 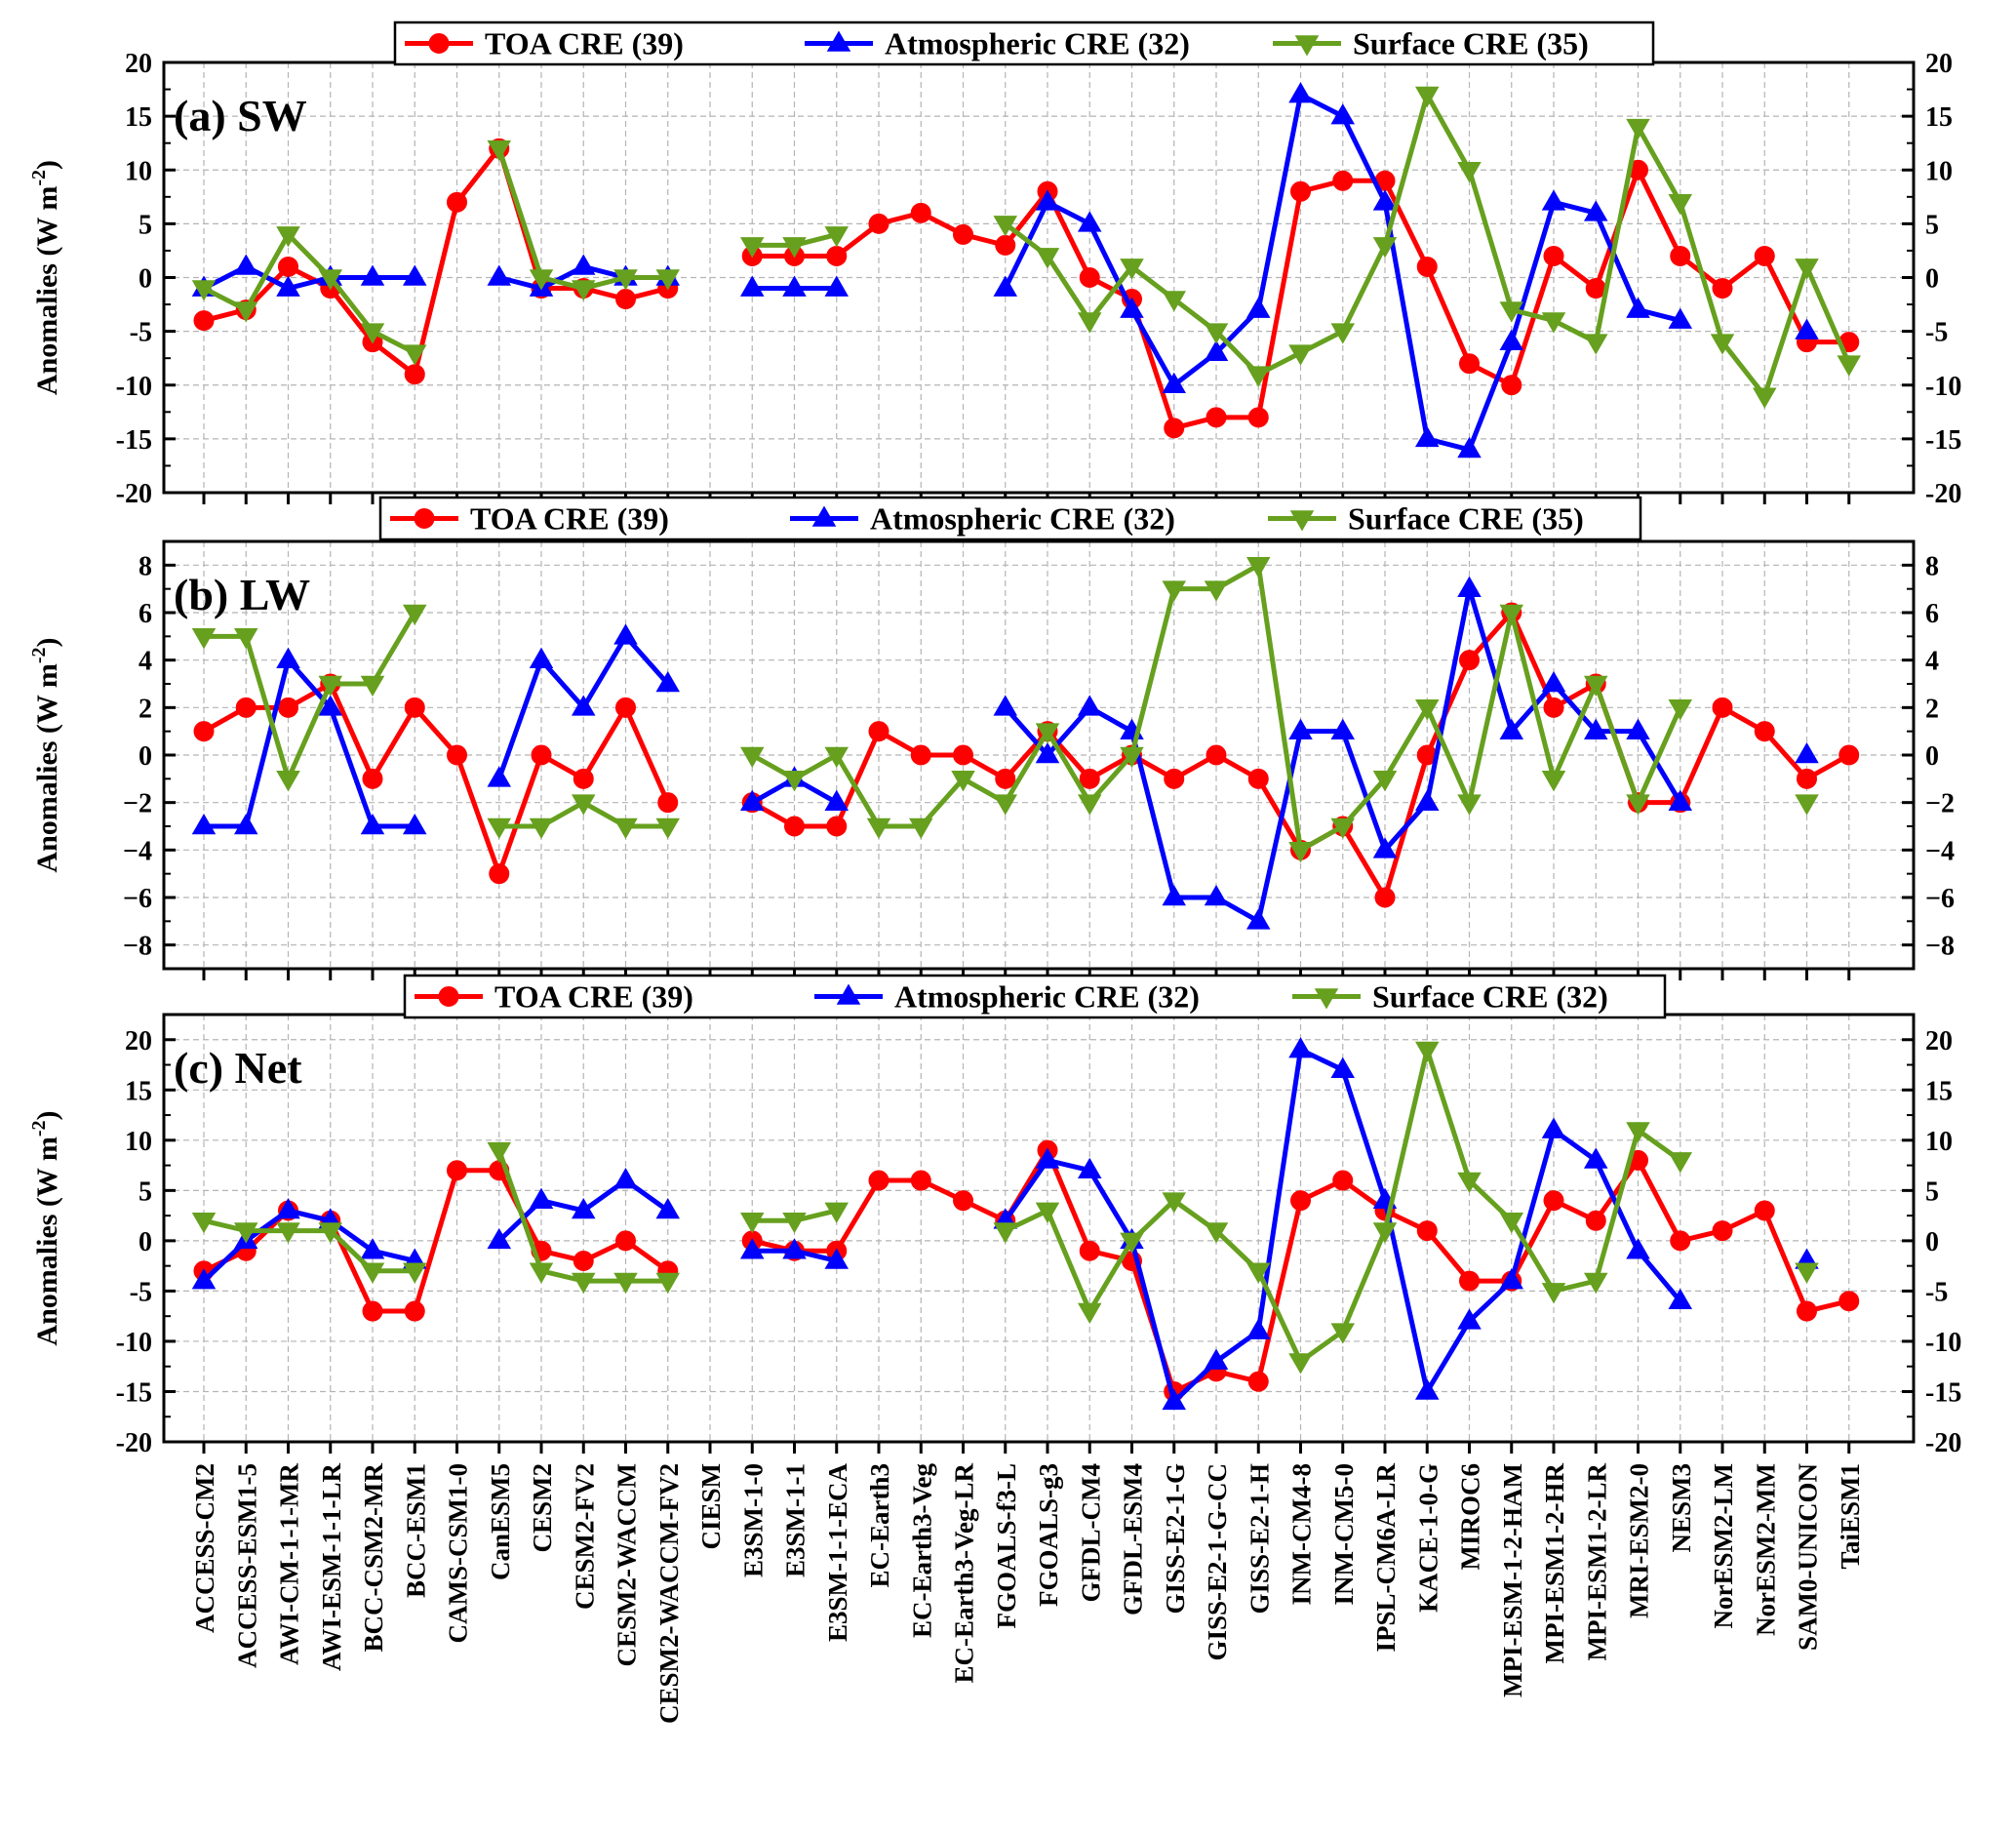 I want to click on x-tick-label: CESM2-WACCM-FV2, so click(x=669, y=1593).